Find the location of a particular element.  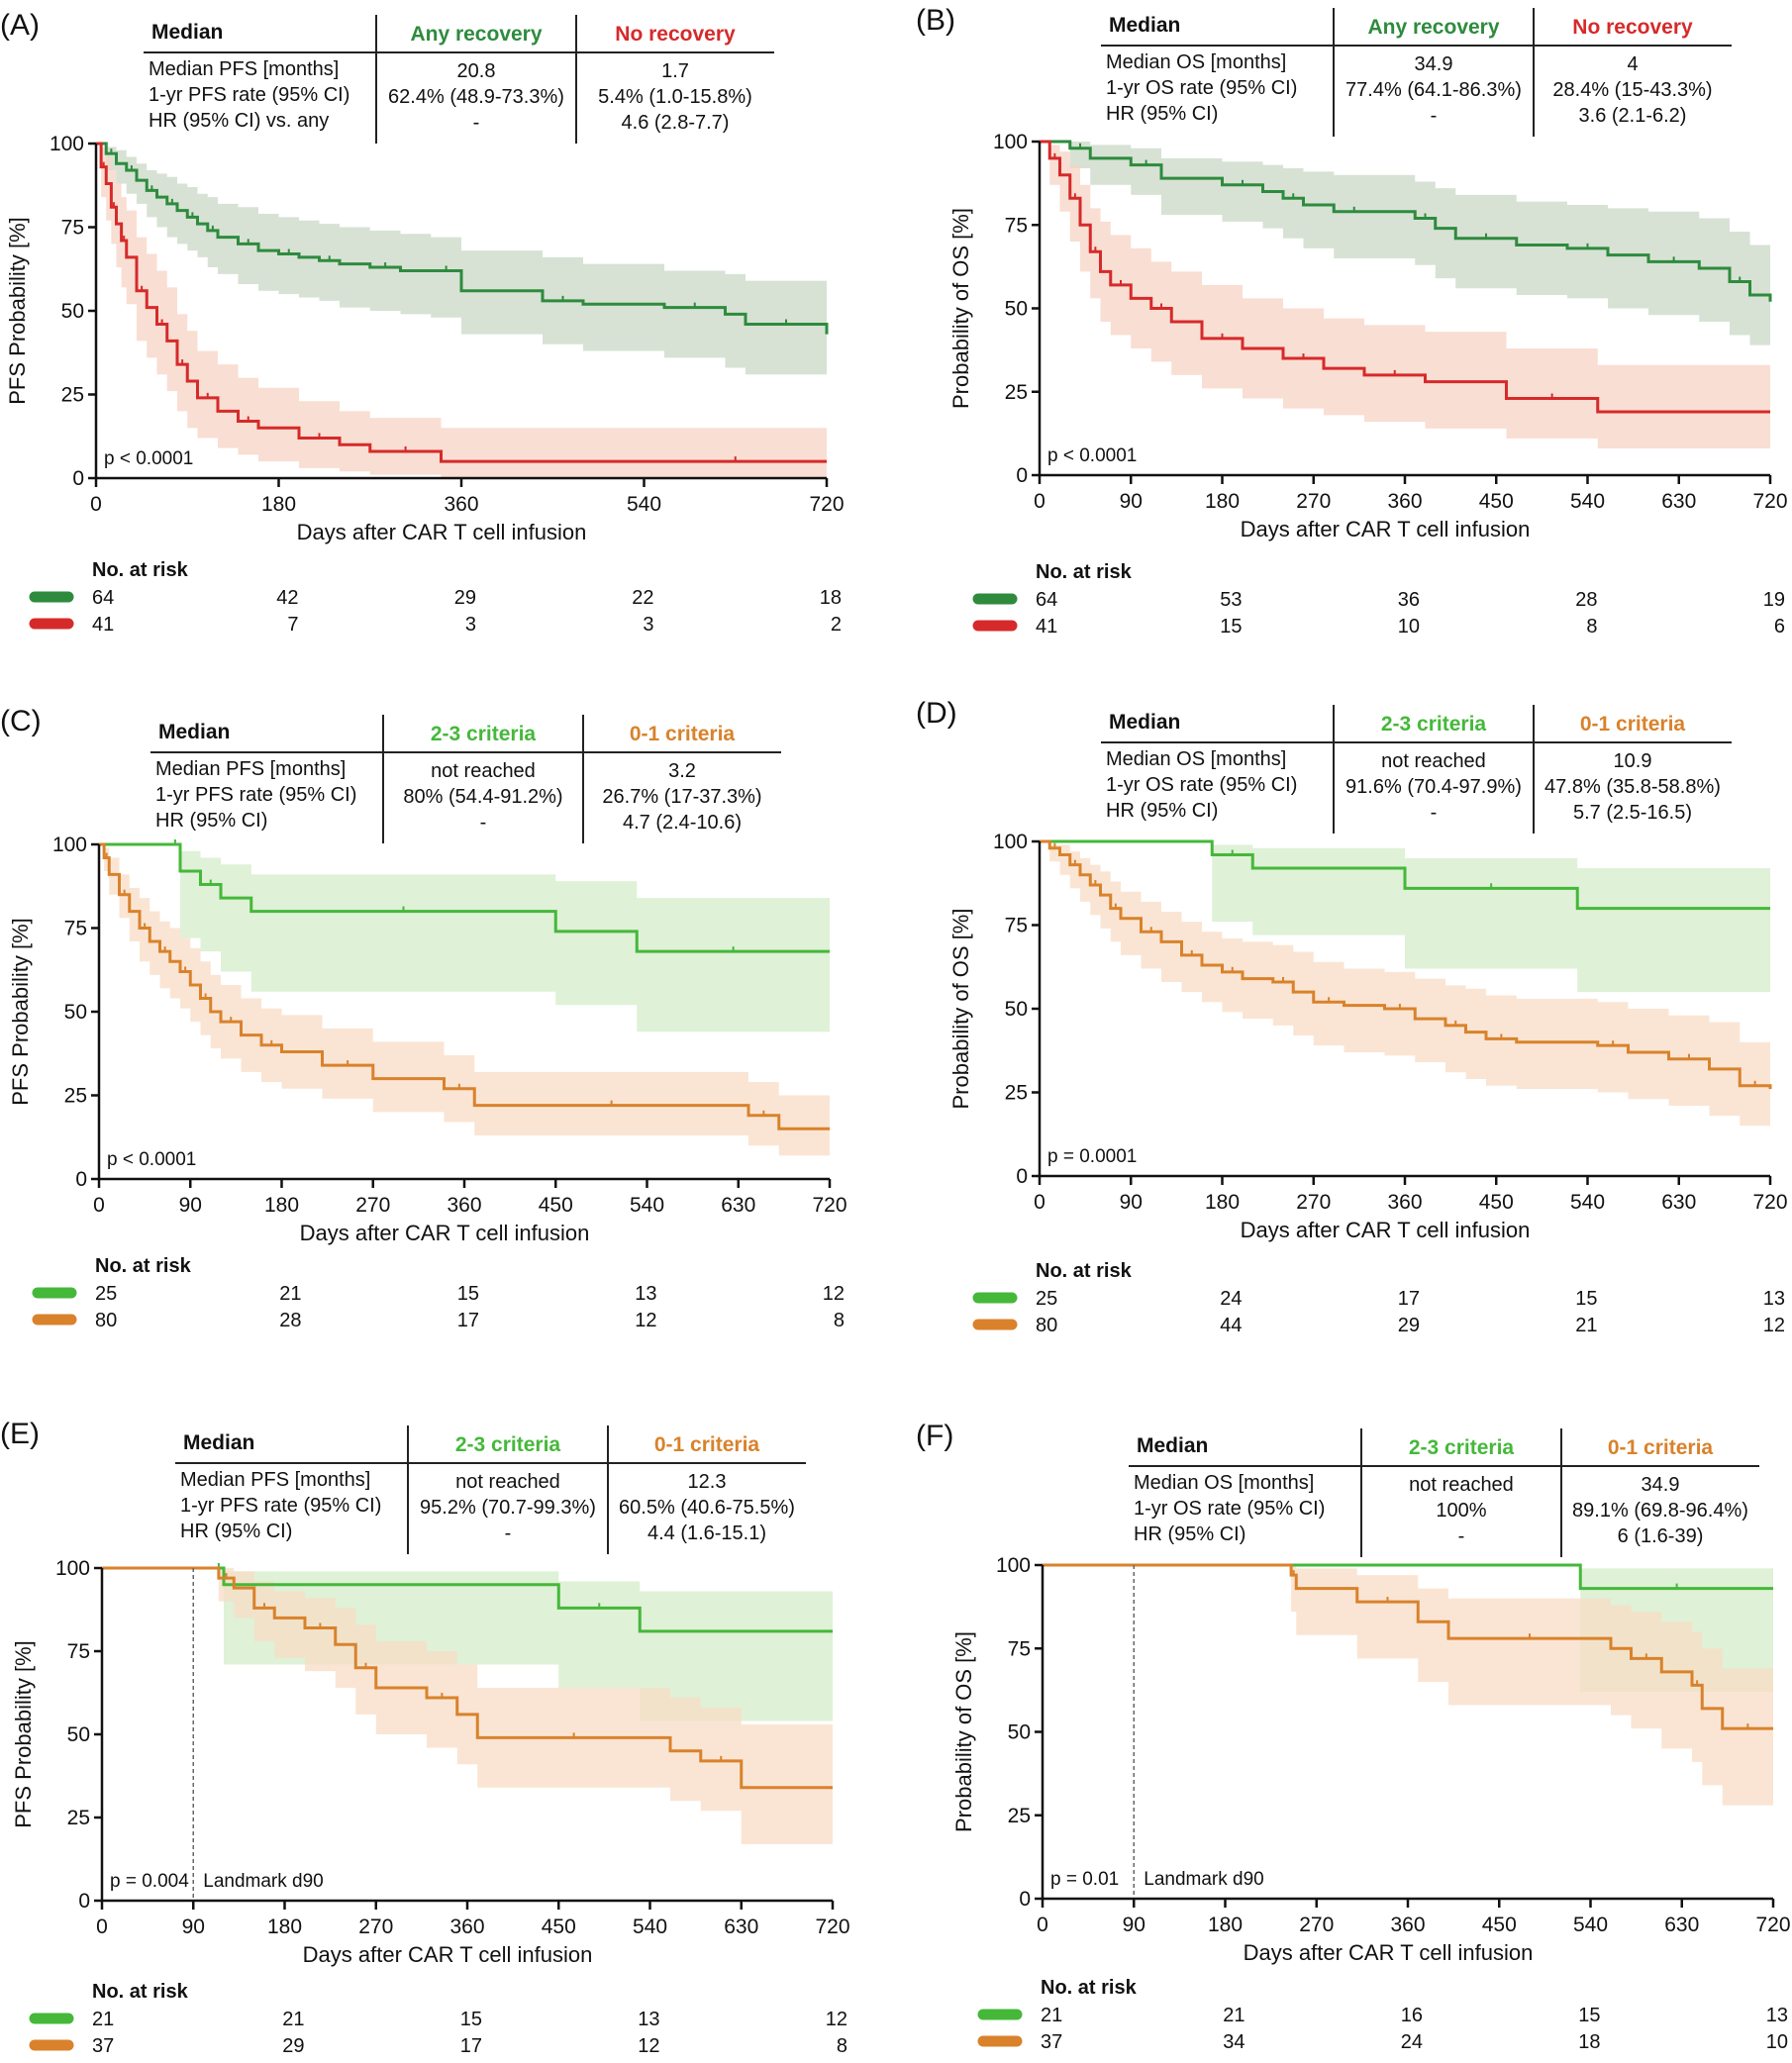

risk-count: 21 is located at coordinates (293, 2019).